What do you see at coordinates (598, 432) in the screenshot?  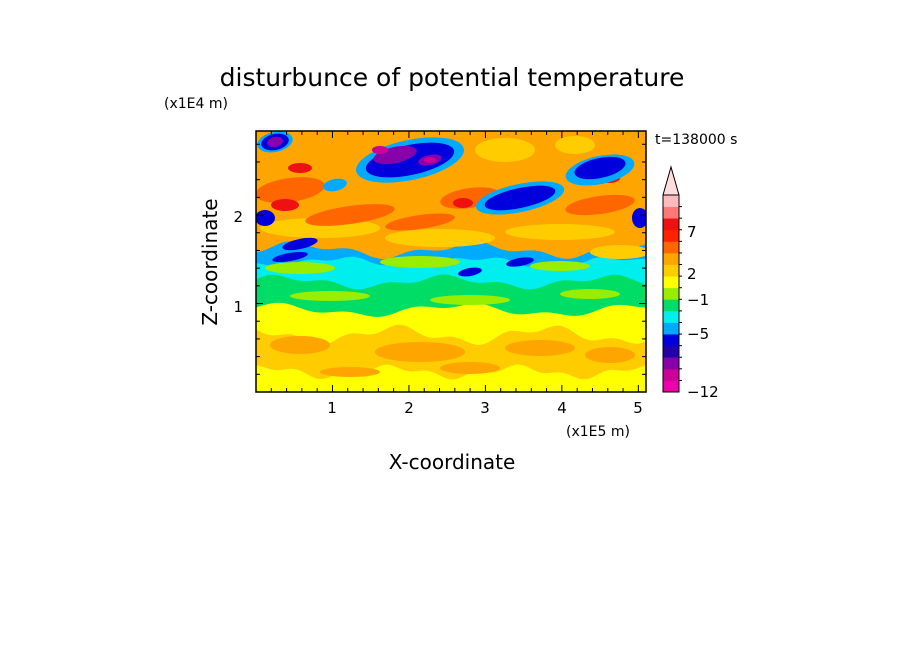 I see `x-unit-label: (x1E5 m)` at bounding box center [598, 432].